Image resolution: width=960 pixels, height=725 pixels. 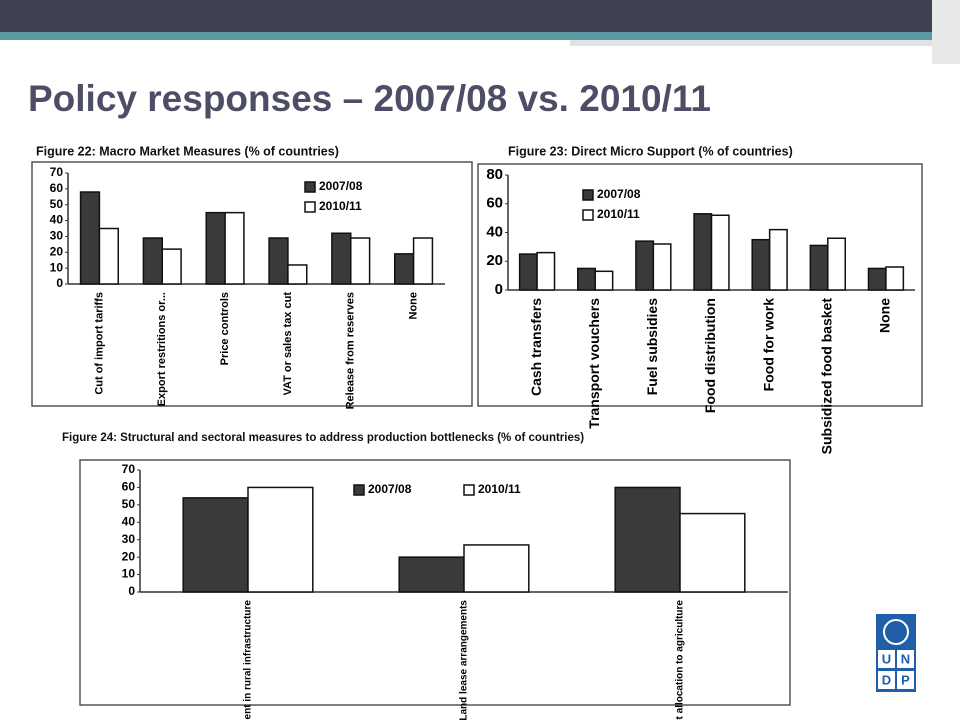 I want to click on x-tick-label: Subsidized food basket, so click(x=826, y=376).